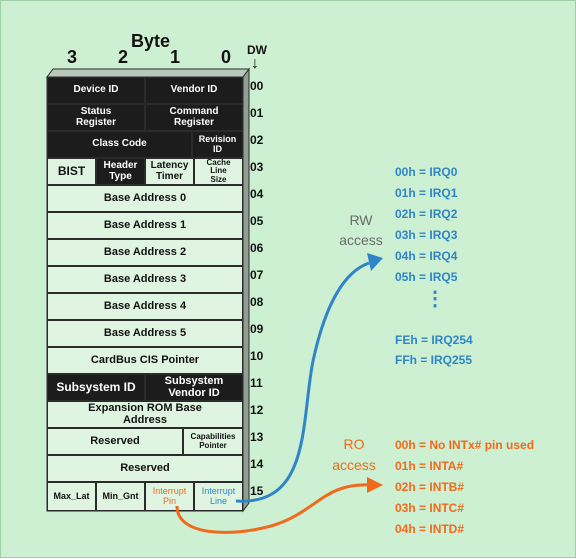 This screenshot has height=559, width=576. I want to click on irq-value-feh: FEh = IRQ254, so click(434, 340).